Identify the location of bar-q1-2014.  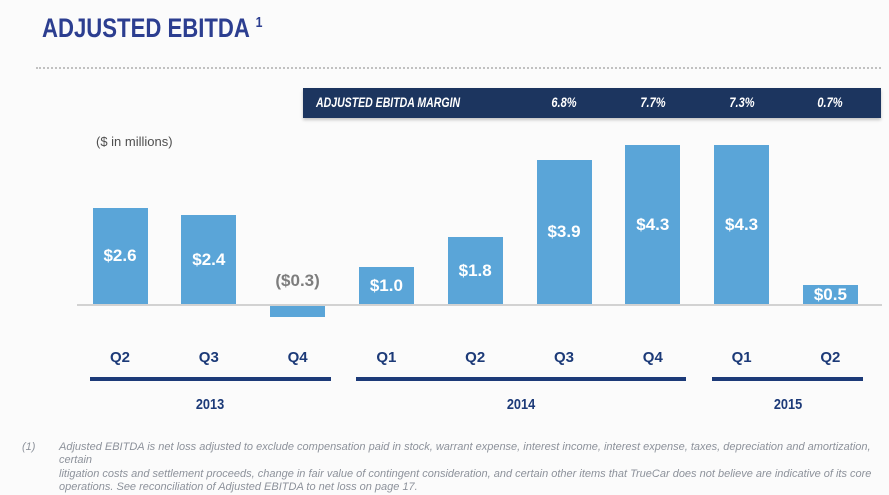
(386, 285).